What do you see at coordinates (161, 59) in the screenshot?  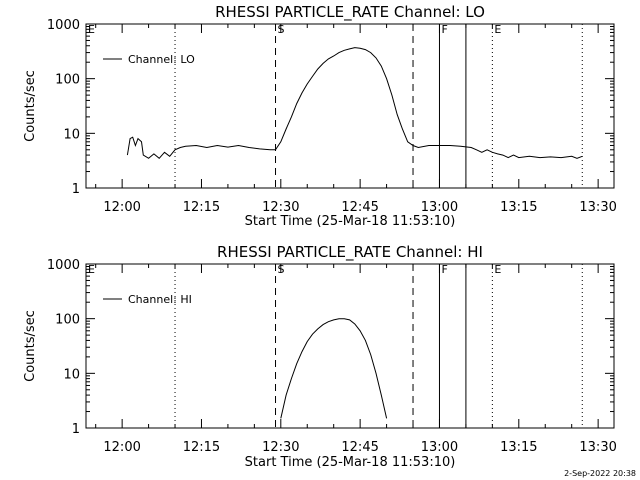 I see `legend-label: Channel: LO` at bounding box center [161, 59].